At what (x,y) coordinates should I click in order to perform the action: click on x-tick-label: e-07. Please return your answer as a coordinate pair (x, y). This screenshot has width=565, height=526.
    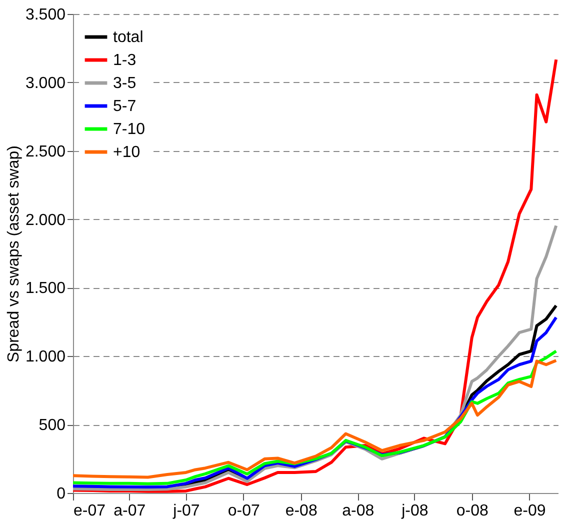
    Looking at the image, I should click on (90, 511).